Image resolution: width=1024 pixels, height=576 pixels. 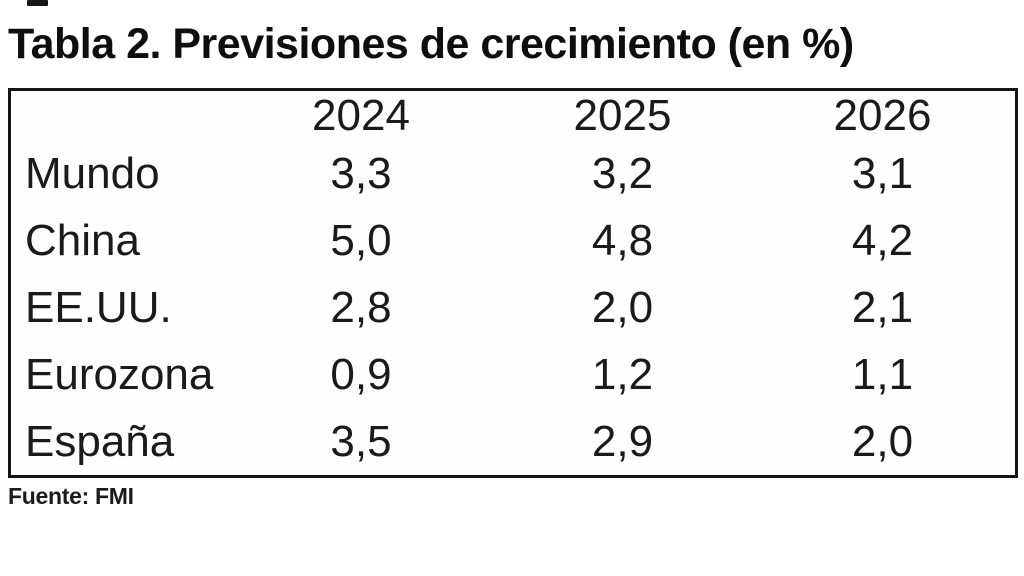 I want to click on table-row: España 3,5 2,9 2,0, so click(x=513, y=441).